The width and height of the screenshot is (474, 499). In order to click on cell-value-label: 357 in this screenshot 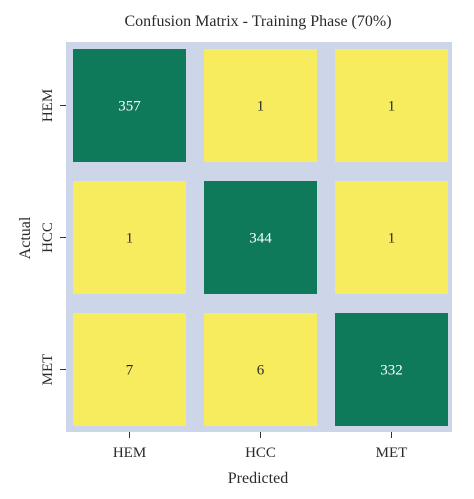, I will do `click(129, 107)`.